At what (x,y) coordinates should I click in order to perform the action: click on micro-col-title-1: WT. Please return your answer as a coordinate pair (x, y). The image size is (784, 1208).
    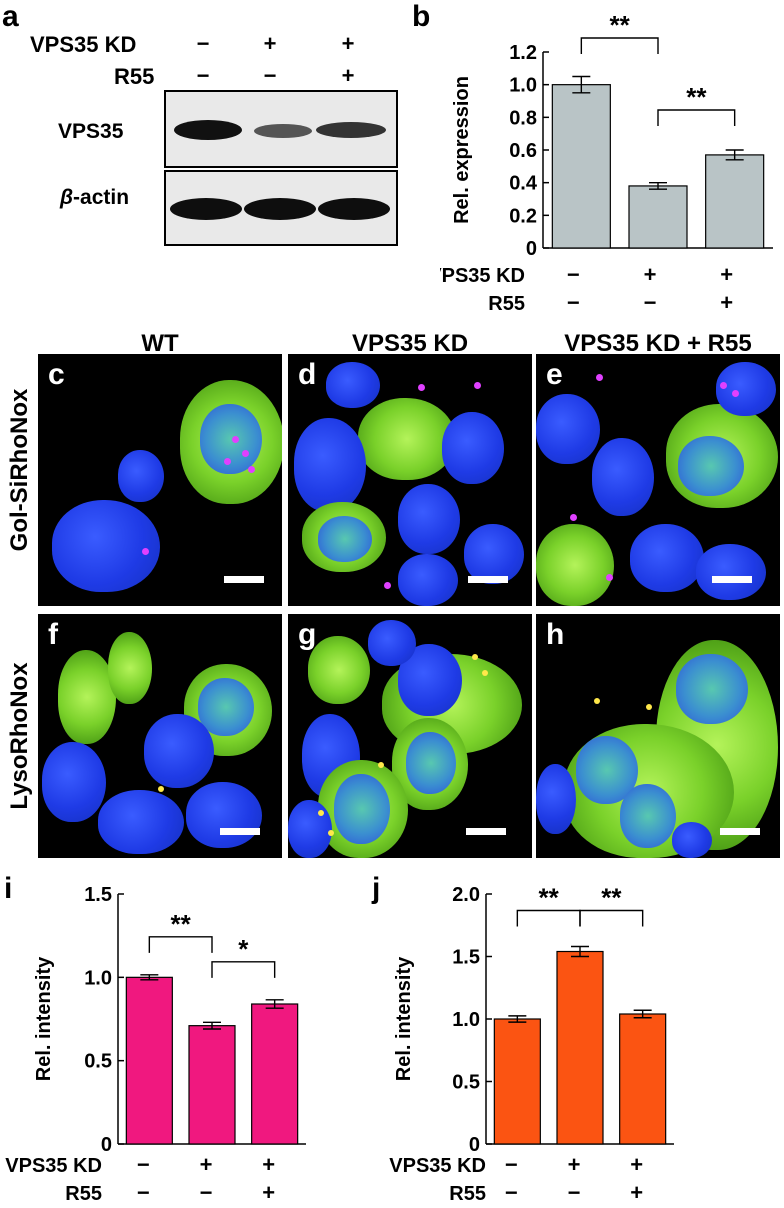
    Looking at the image, I should click on (160, 343).